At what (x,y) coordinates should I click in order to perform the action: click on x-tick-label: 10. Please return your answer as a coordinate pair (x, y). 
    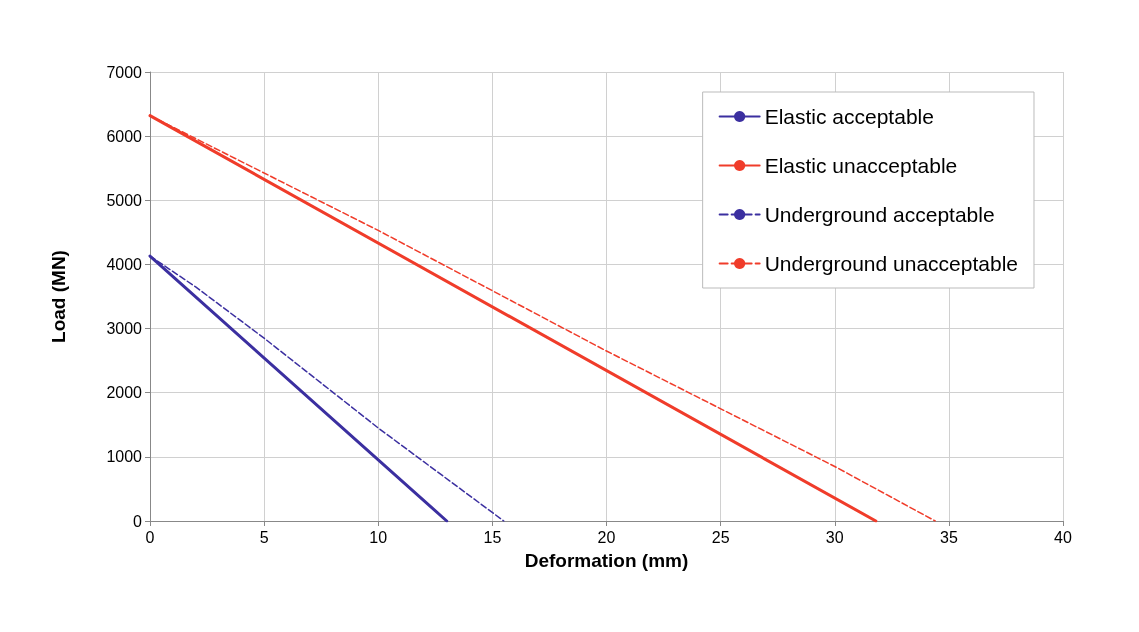
    Looking at the image, I should click on (378, 537).